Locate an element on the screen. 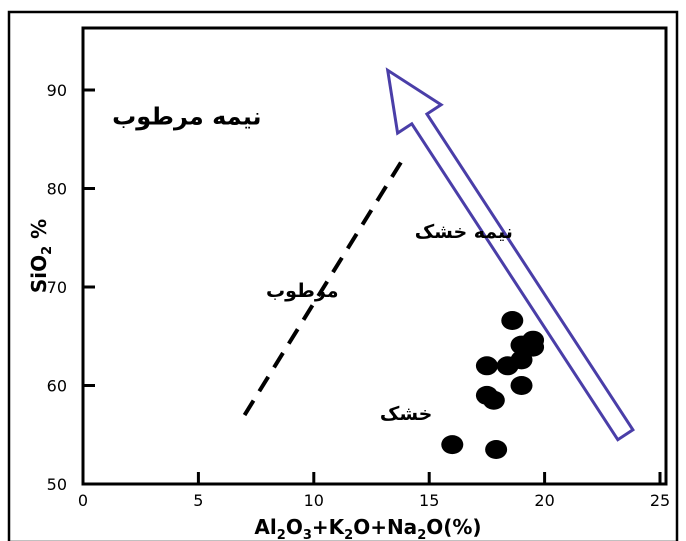 This screenshot has height=541, width=686. y-tick-label: 80 is located at coordinates (57, 189).